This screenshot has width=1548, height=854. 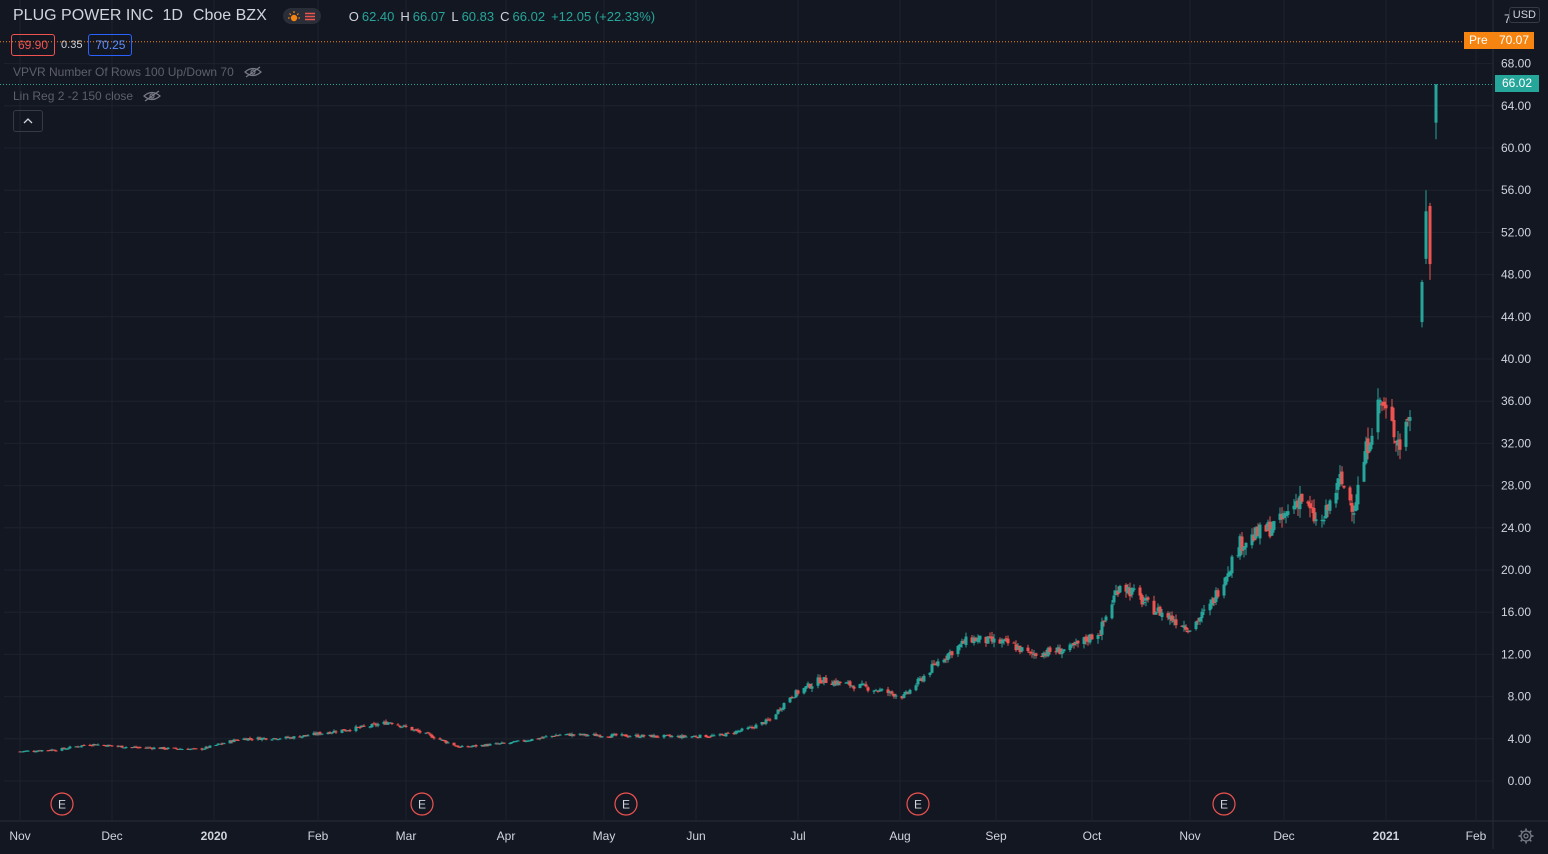 What do you see at coordinates (1499, 40) in the screenshot?
I see `premarket-price-tag: Pre 70.07` at bounding box center [1499, 40].